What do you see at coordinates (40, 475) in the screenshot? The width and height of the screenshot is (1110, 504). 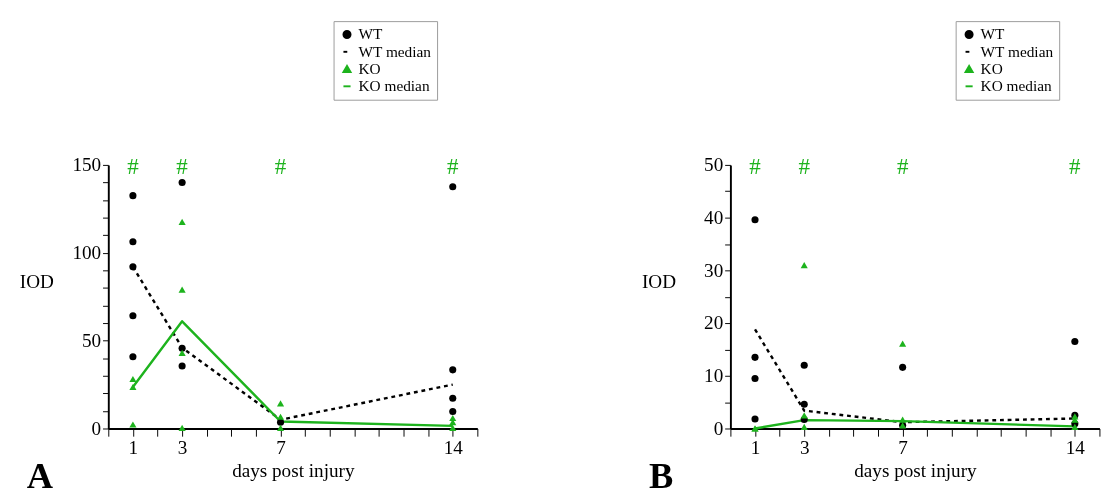 I see `text: A` at bounding box center [40, 475].